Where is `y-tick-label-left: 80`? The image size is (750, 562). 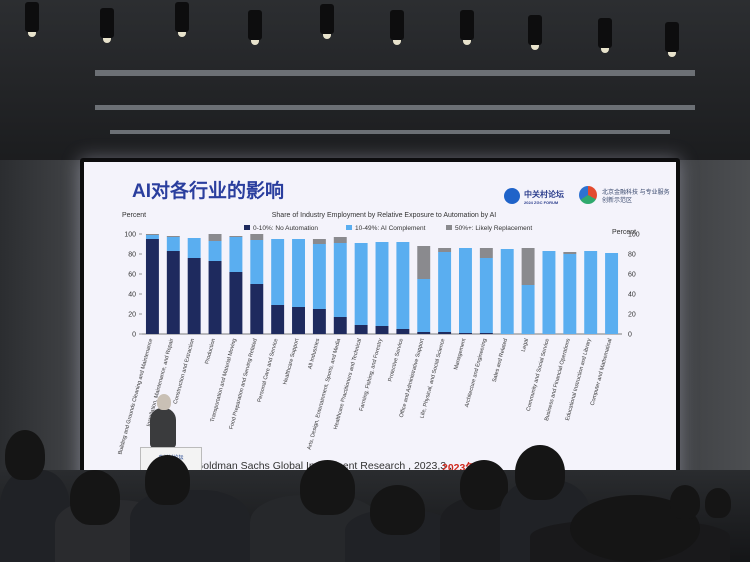 y-tick-label-left: 80 is located at coordinates (132, 255).